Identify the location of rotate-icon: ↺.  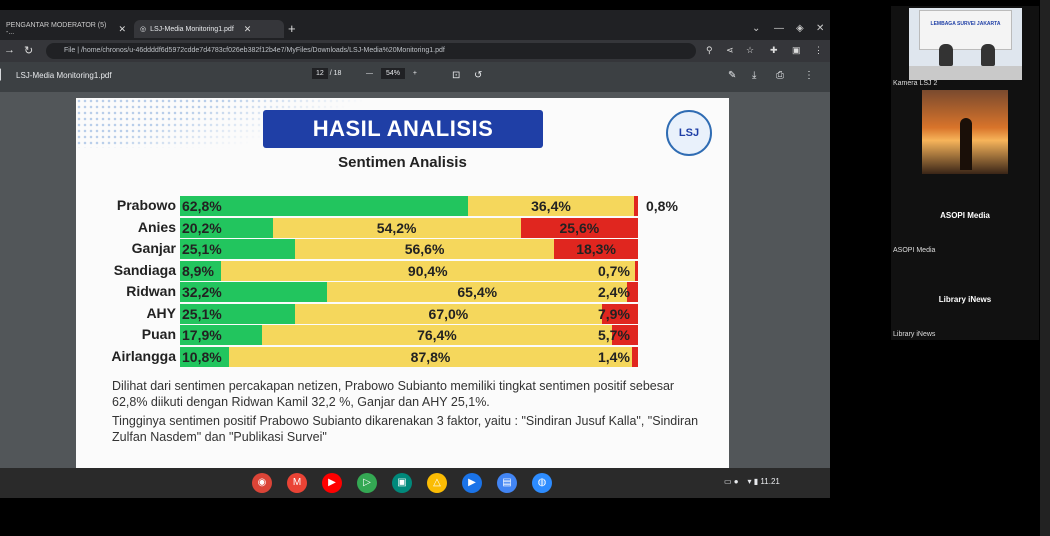
(478, 75).